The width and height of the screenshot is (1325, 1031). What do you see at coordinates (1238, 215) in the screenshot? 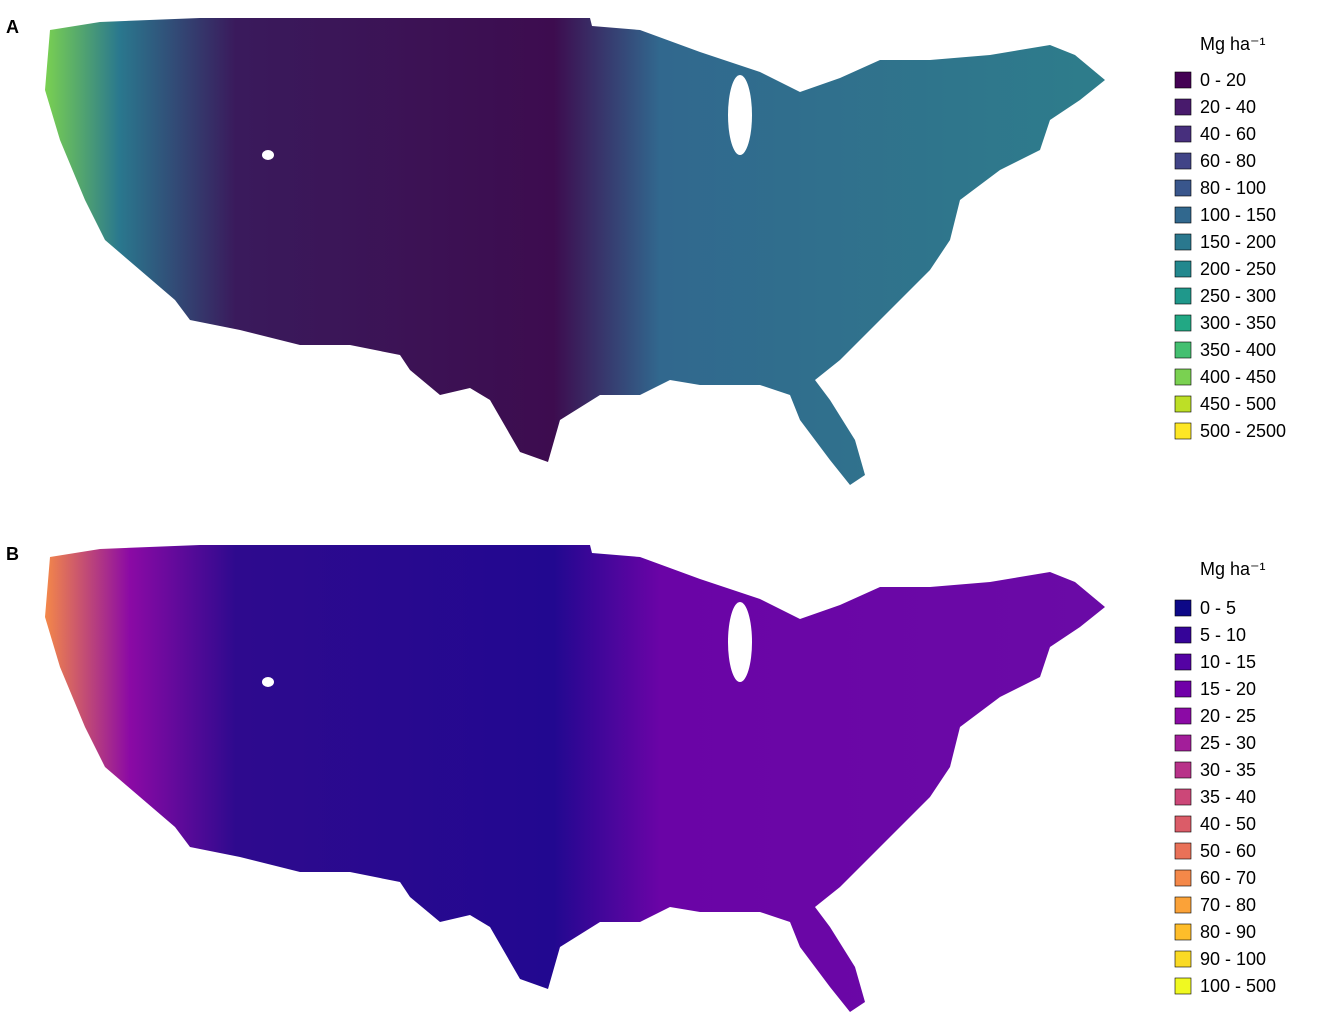
I see `legend-label: 100 - 150` at bounding box center [1238, 215].